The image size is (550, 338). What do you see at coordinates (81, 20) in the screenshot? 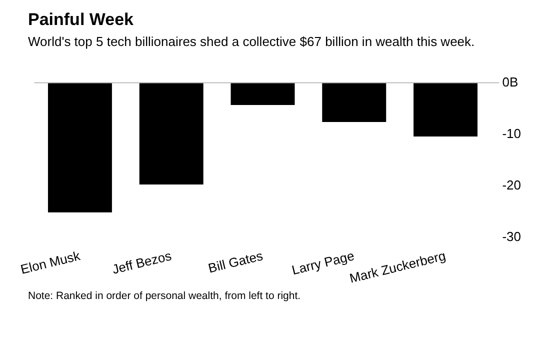
I see `chart-title: Painful Week` at bounding box center [81, 20].